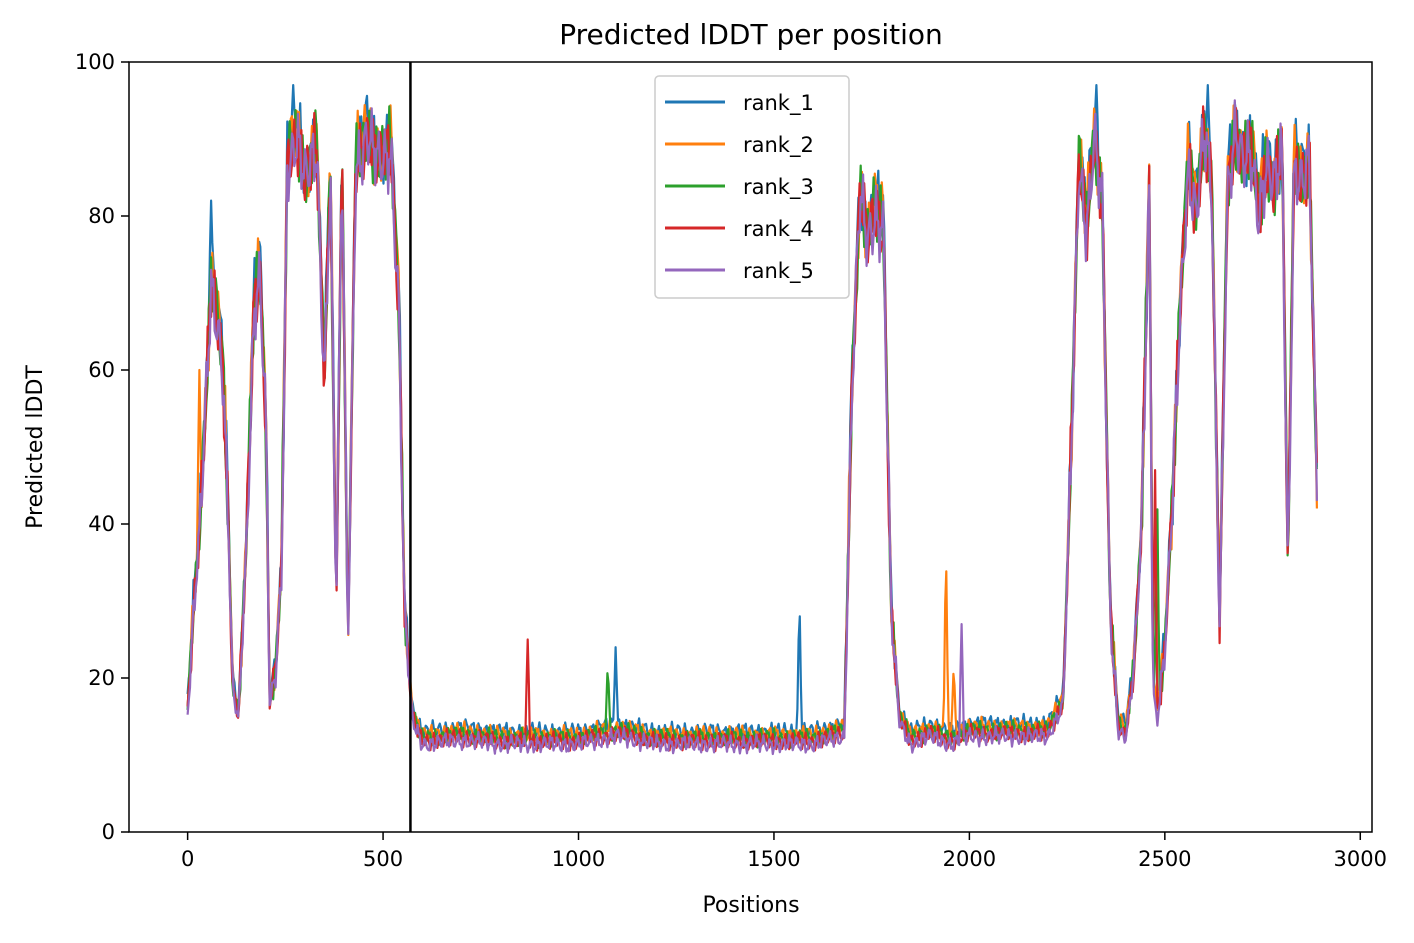 The height and width of the screenshot is (943, 1414). What do you see at coordinates (778, 145) in the screenshot?
I see `legend-label-rank-2: rank_2` at bounding box center [778, 145].